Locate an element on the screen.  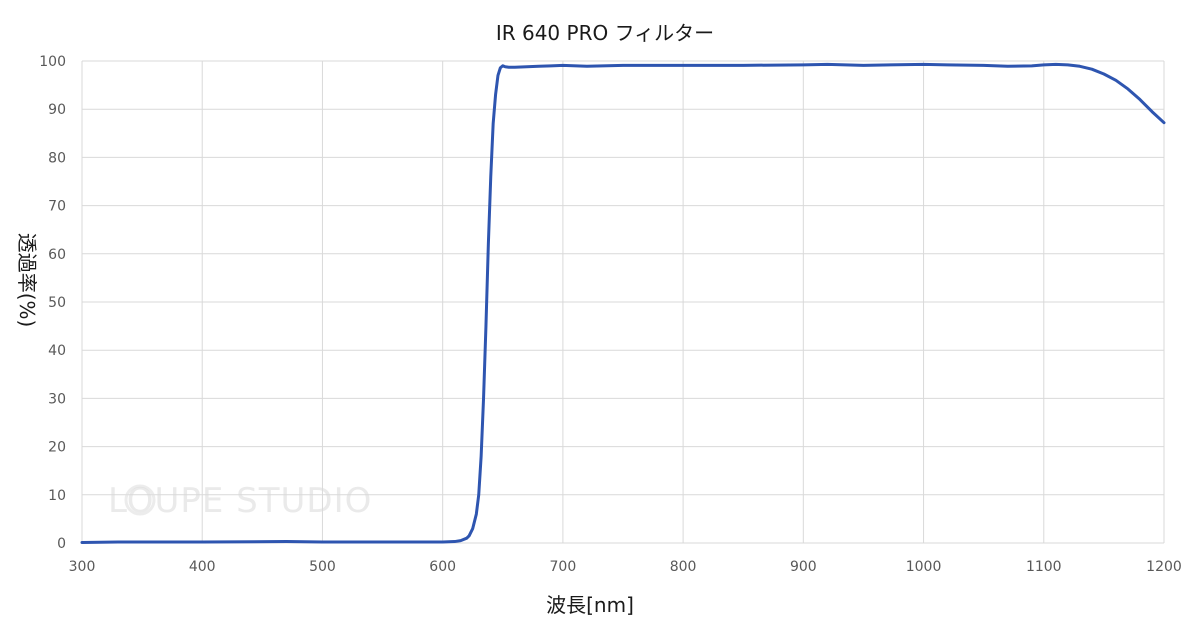
y-tick-label: 90 is located at coordinates (57, 110).